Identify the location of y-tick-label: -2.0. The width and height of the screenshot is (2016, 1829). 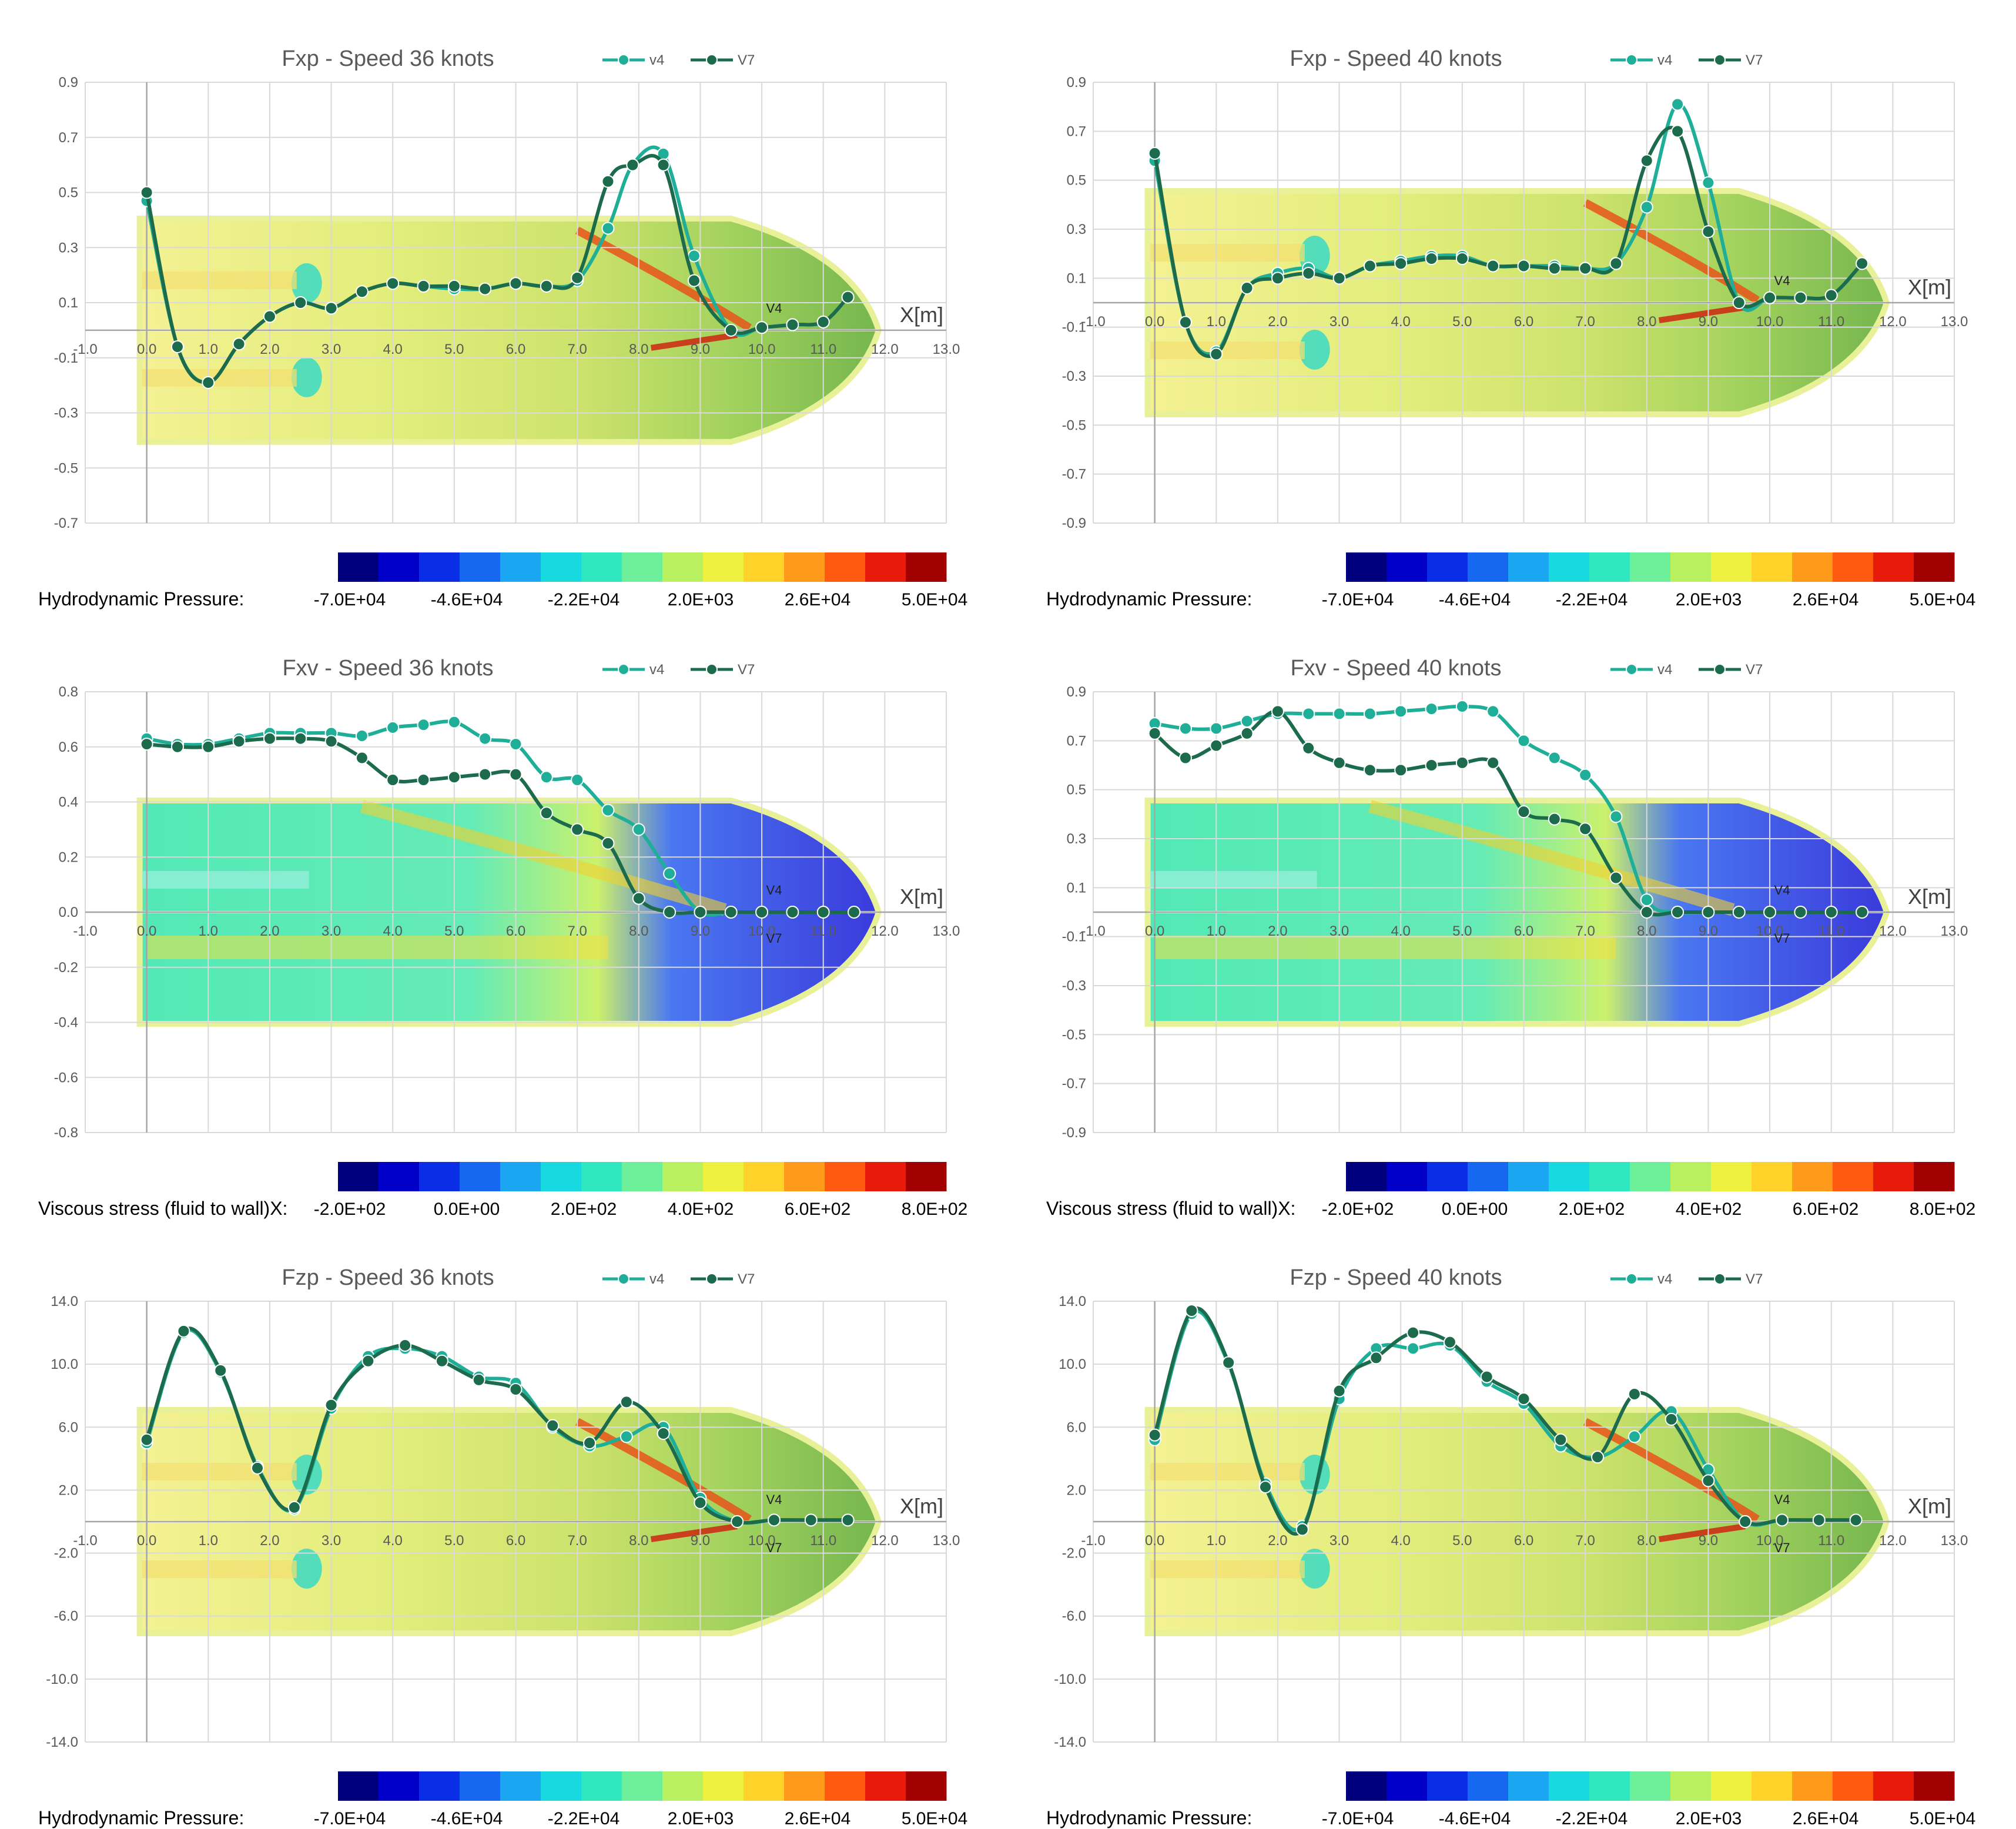
(1074, 1554).